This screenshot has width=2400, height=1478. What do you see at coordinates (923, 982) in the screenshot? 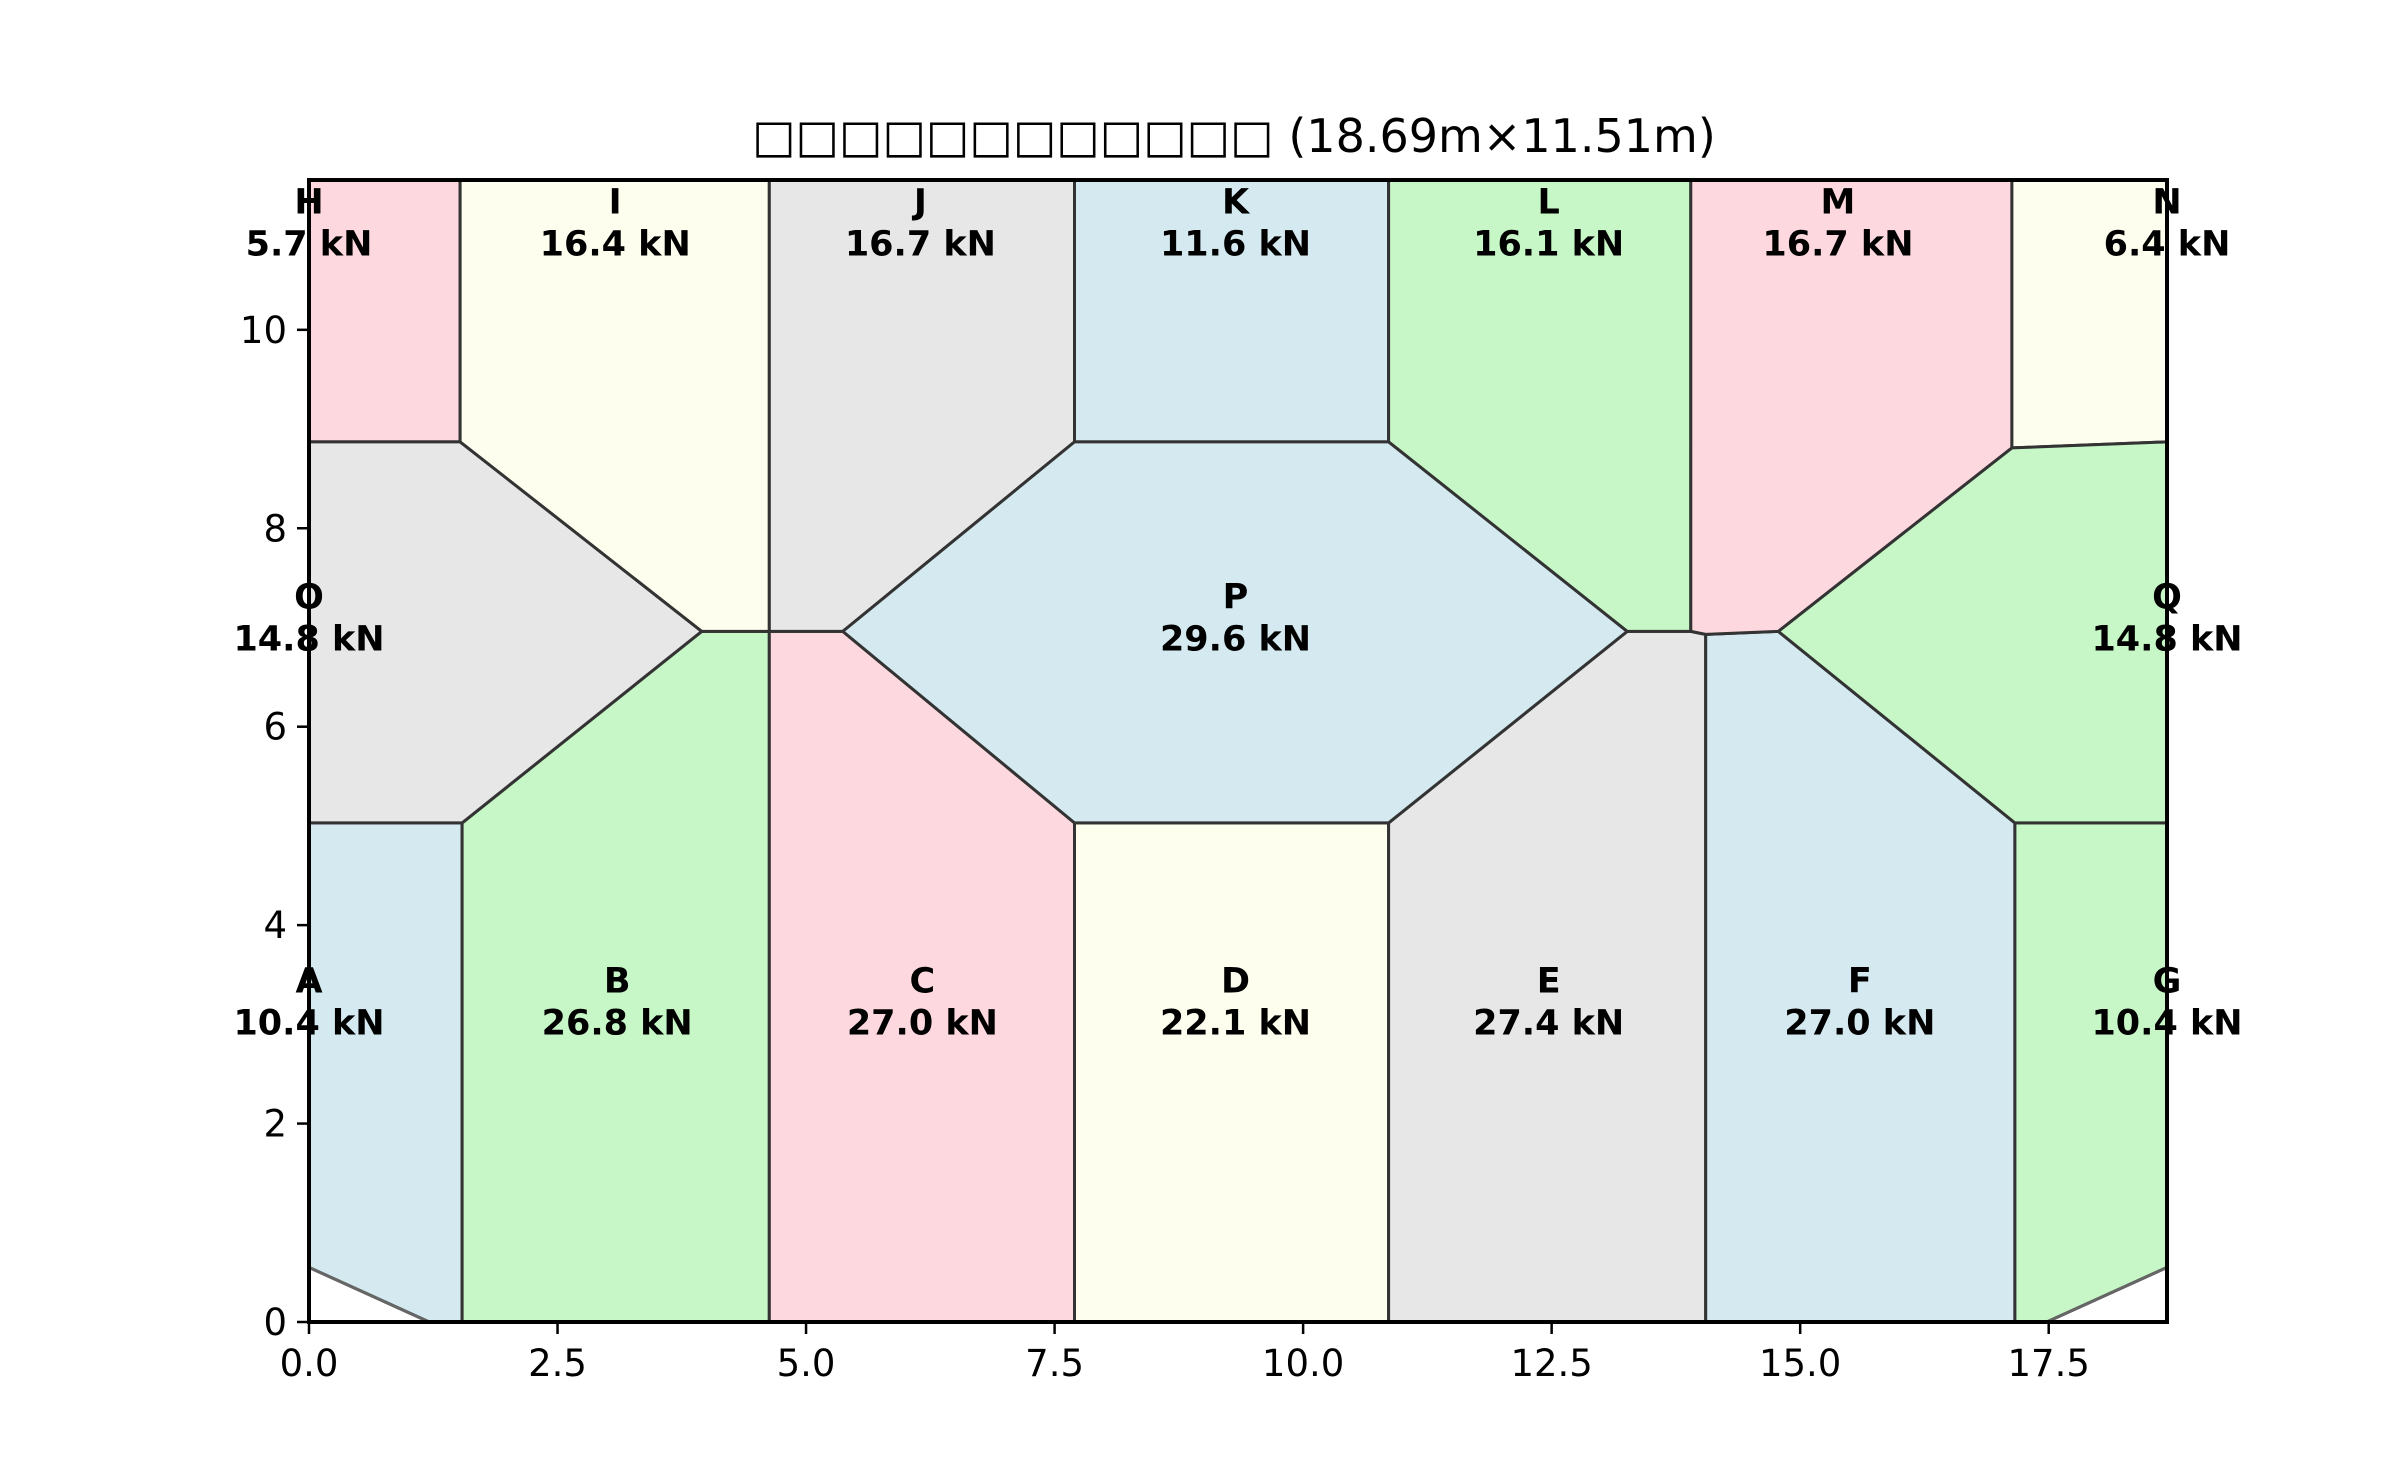
I see `region-c-label: C` at bounding box center [923, 982].